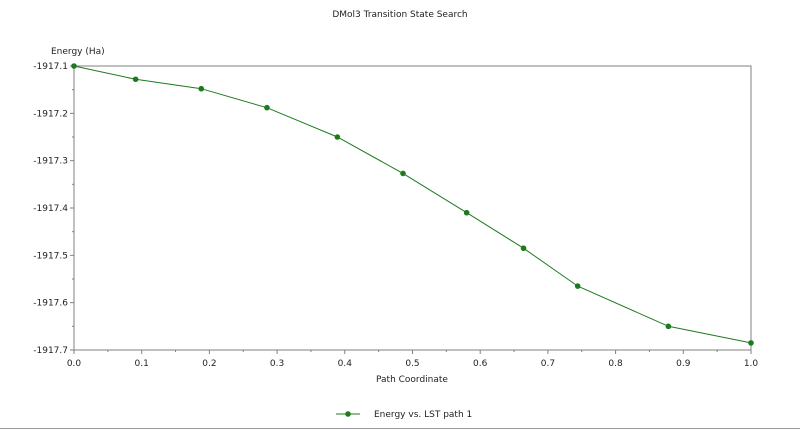 This screenshot has height=430, width=800. I want to click on x-tick-label: 0.0, so click(74, 364).